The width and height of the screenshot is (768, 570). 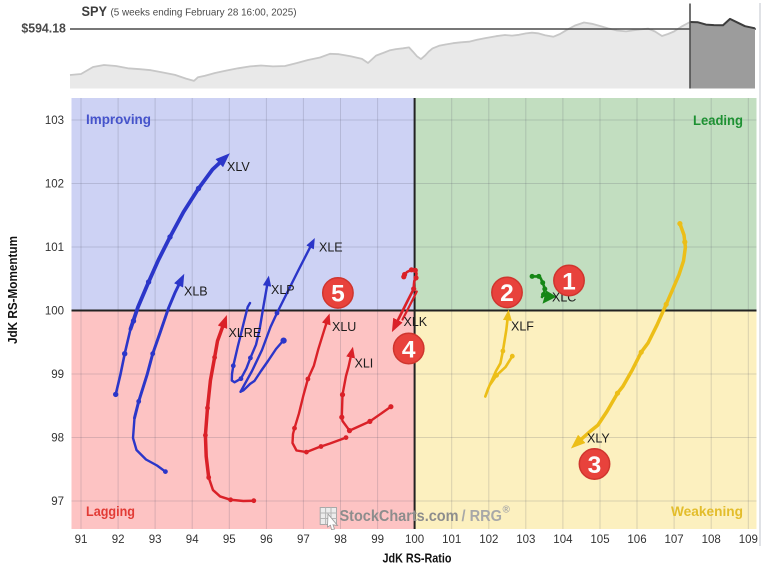 What do you see at coordinates (598, 439) in the screenshot?
I see `svg-text: XLY` at bounding box center [598, 439].